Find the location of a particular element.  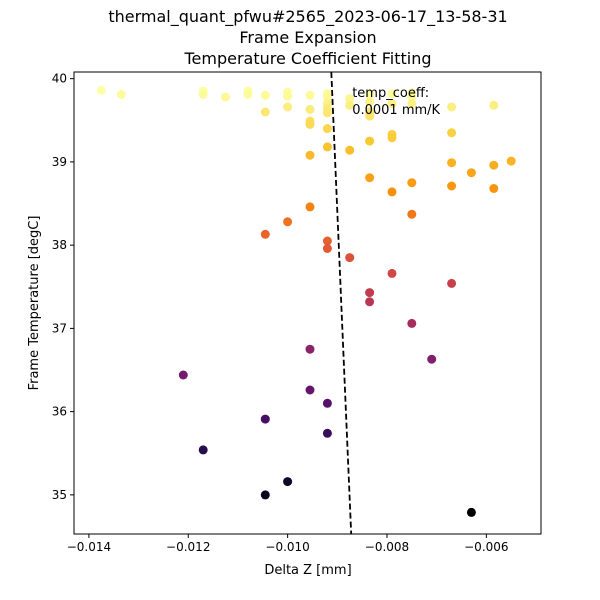

y-tick-label: 39 is located at coordinates (59, 162).